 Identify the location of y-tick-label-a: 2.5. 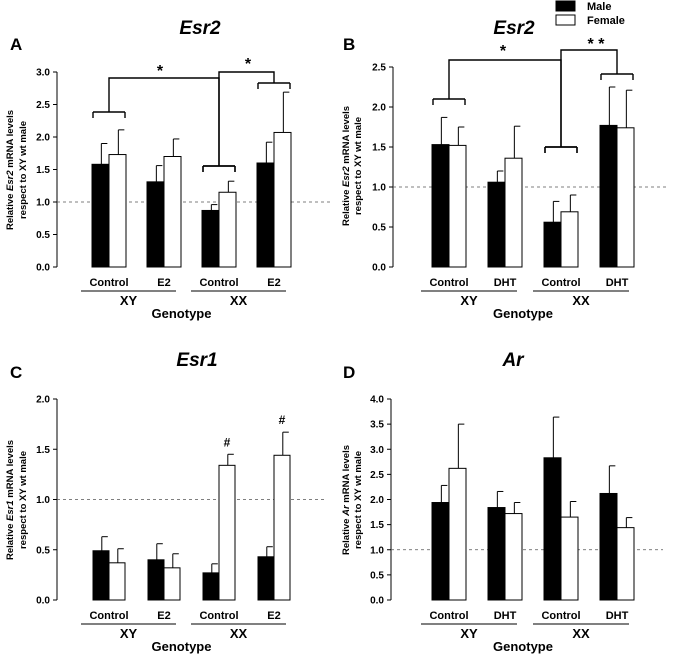
(43, 105).